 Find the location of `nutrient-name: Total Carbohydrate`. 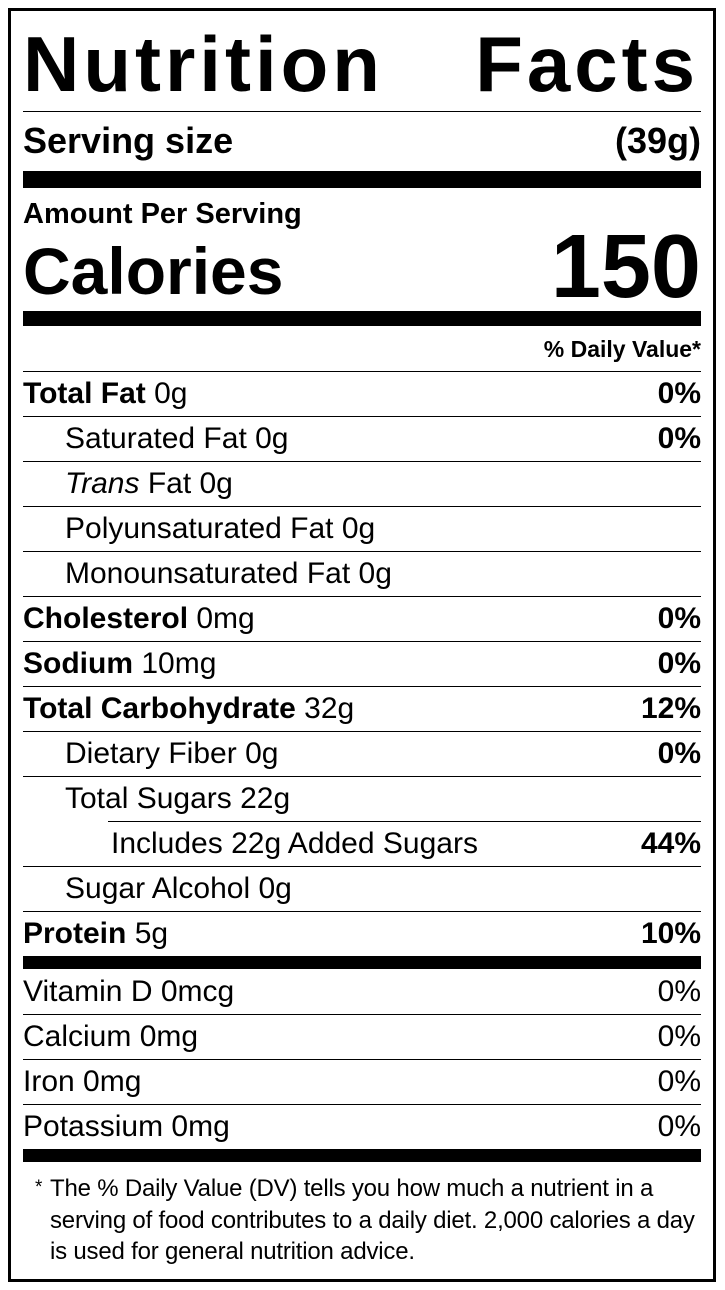

nutrient-name: Total Carbohydrate is located at coordinates (159, 708).